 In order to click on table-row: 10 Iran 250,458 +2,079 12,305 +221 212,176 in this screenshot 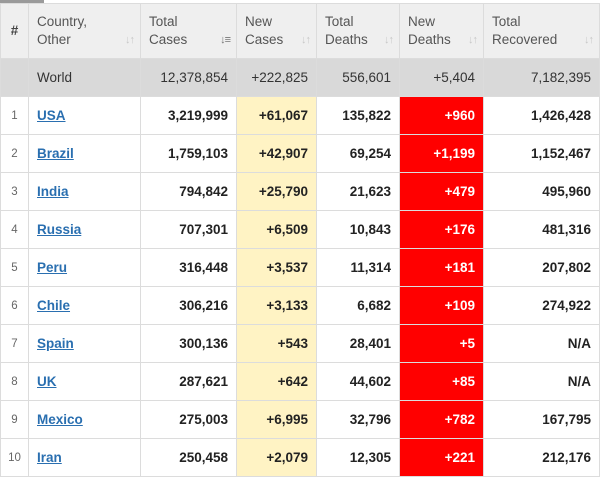, I will do `click(300, 457)`.